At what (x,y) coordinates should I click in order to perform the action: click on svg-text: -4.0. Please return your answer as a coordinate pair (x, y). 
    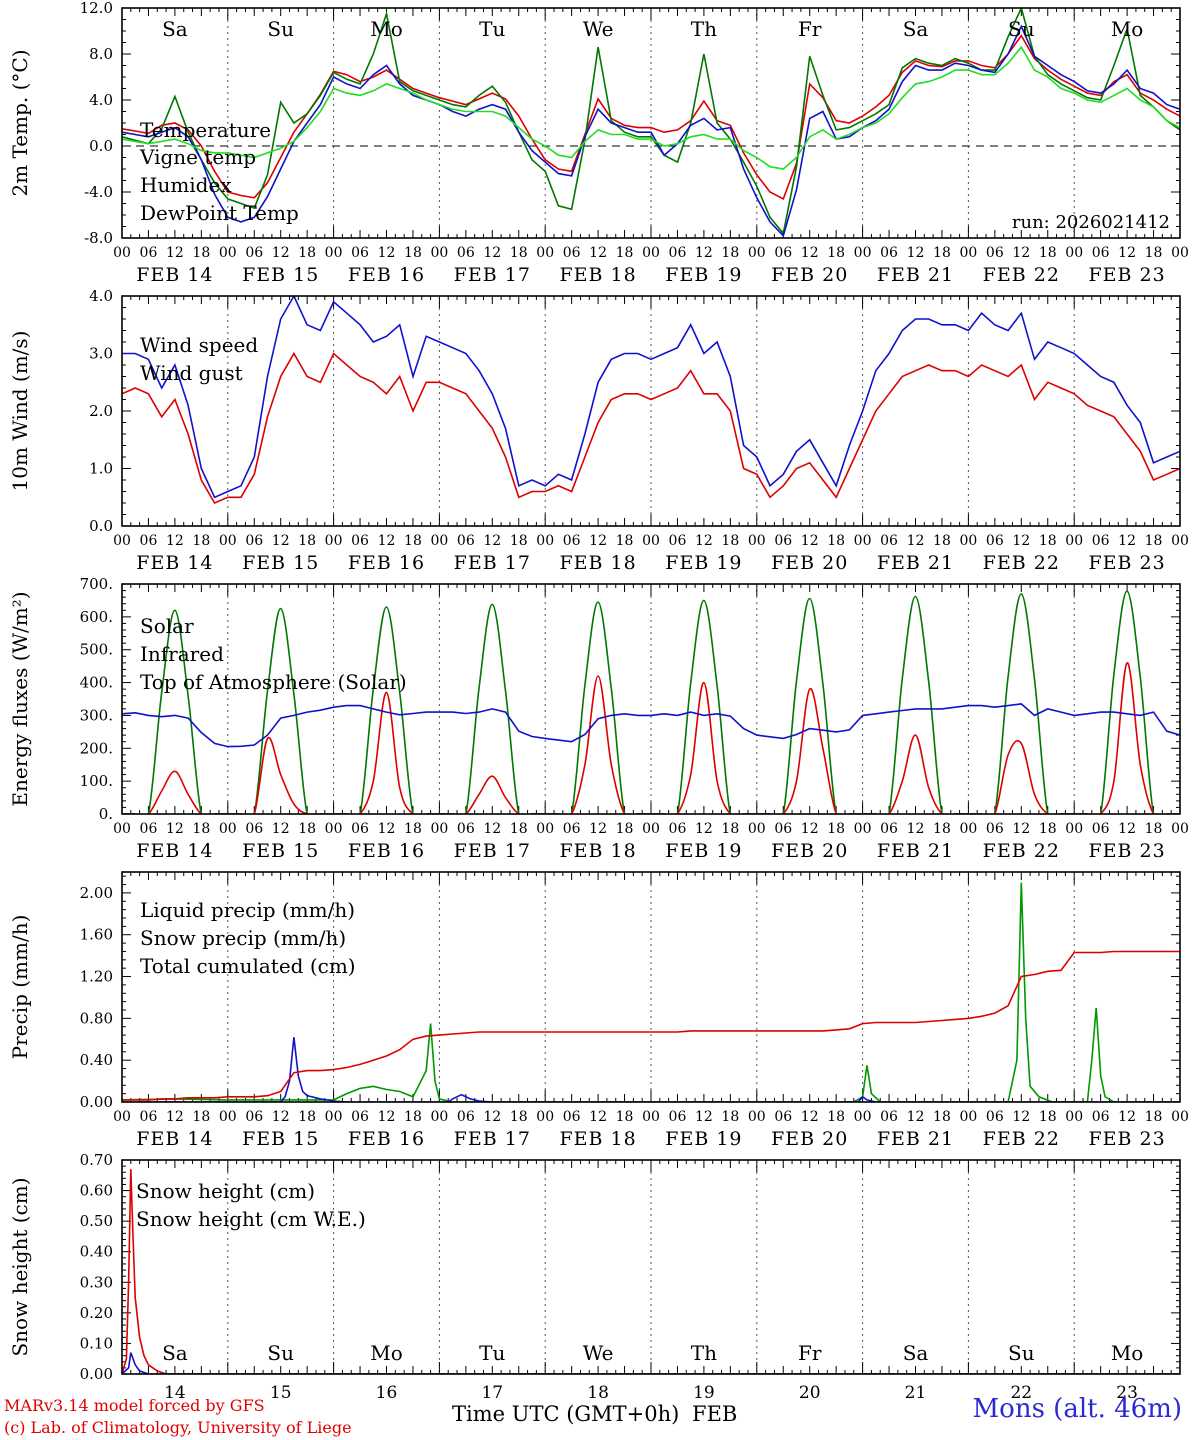
    Looking at the image, I should click on (98, 192).